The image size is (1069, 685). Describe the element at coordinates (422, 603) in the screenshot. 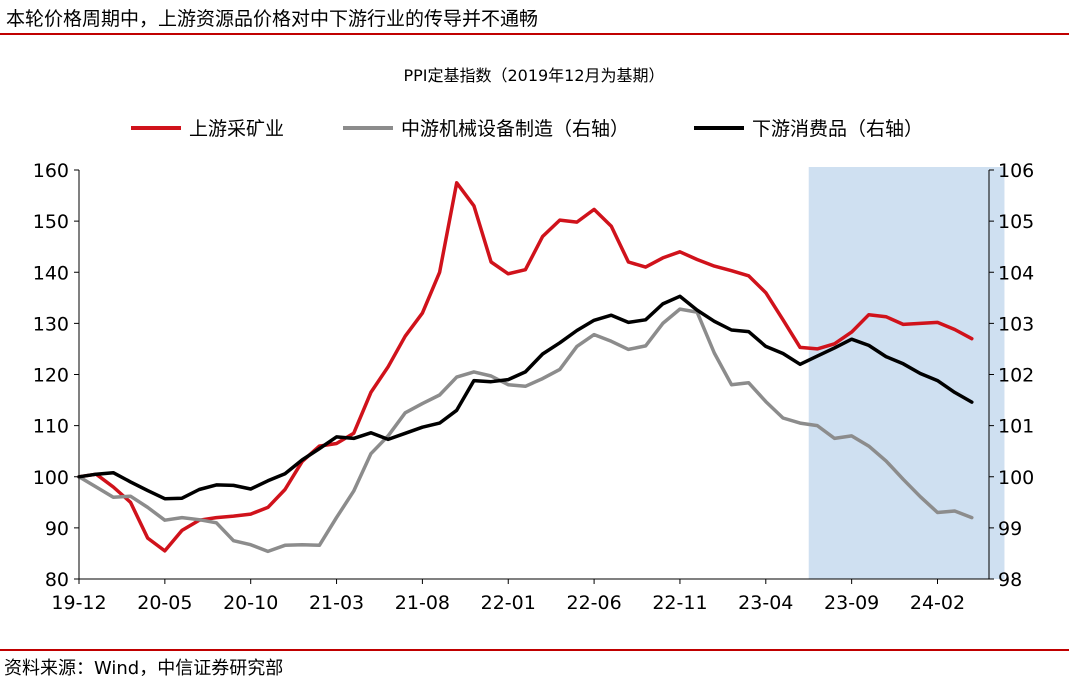

I see `x-tick-label: 21-08` at that location.